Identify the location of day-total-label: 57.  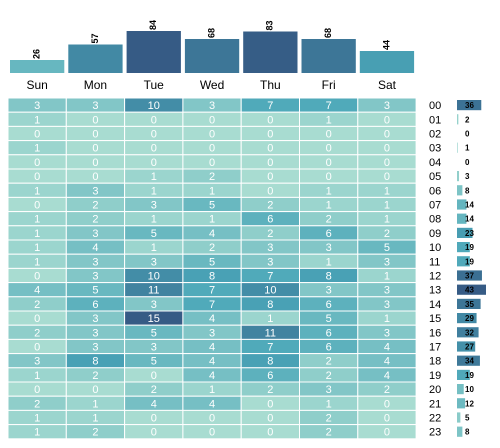
(95, 38).